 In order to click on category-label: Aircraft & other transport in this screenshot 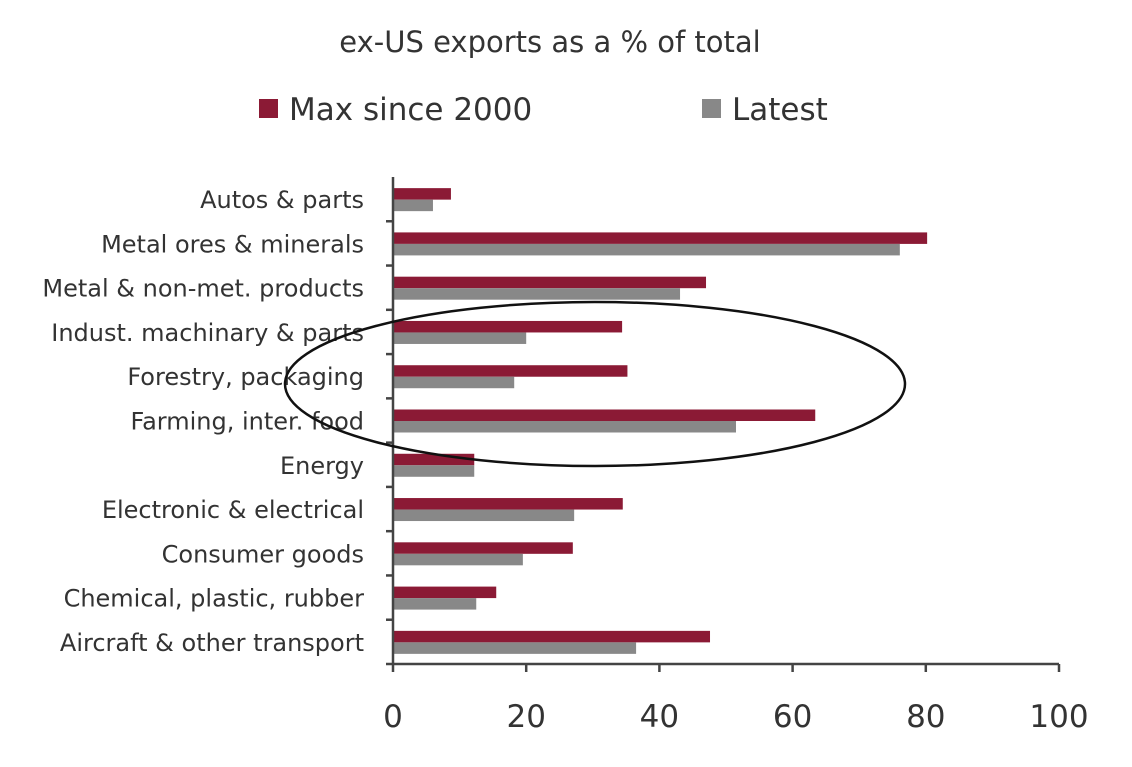, I will do `click(212, 643)`.